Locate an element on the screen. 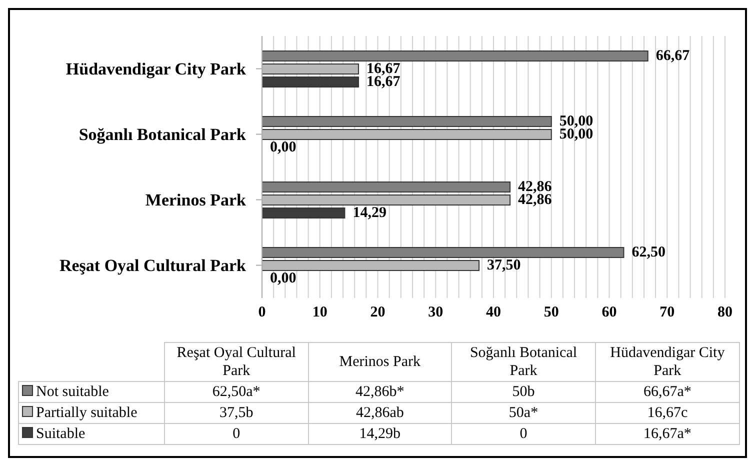 This screenshot has height=464, width=753. text: 62,50a* is located at coordinates (236, 392).